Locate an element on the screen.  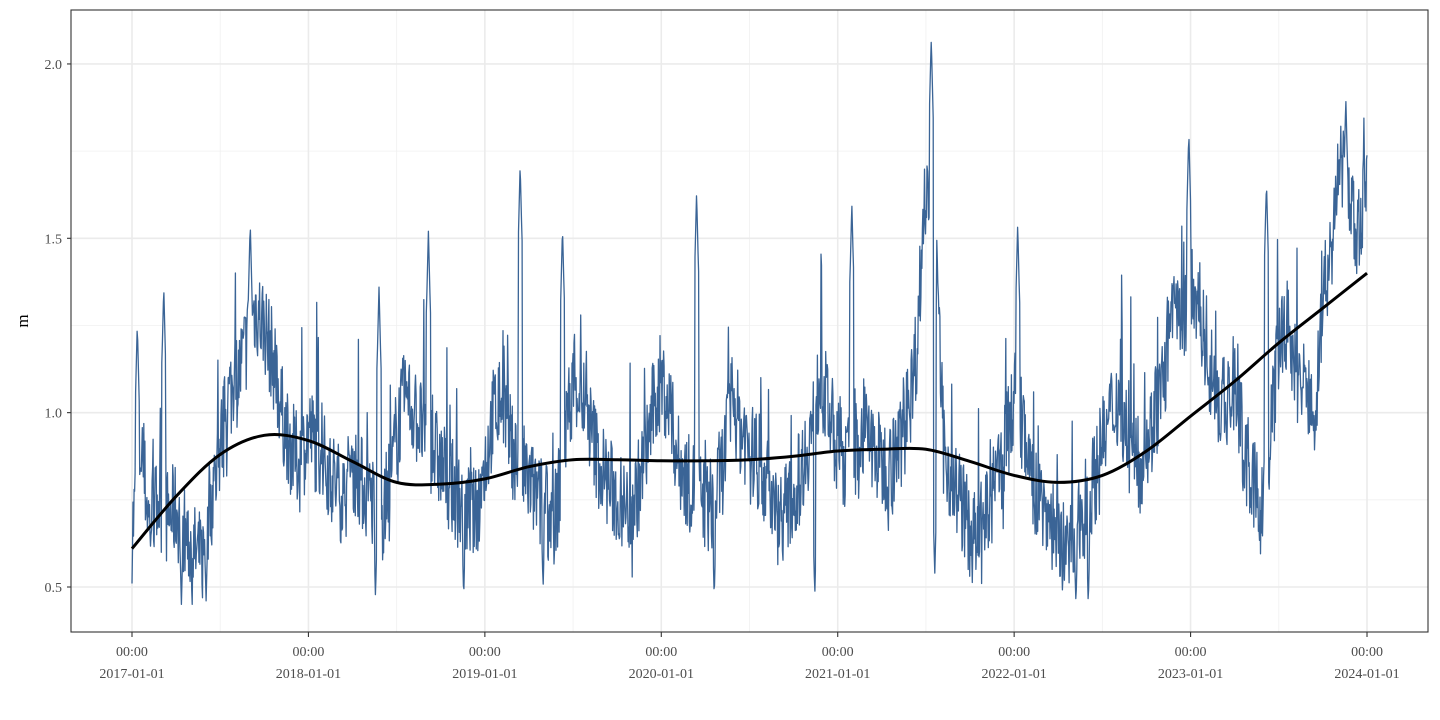
y-tick-label: 2.0 is located at coordinates (54, 65).